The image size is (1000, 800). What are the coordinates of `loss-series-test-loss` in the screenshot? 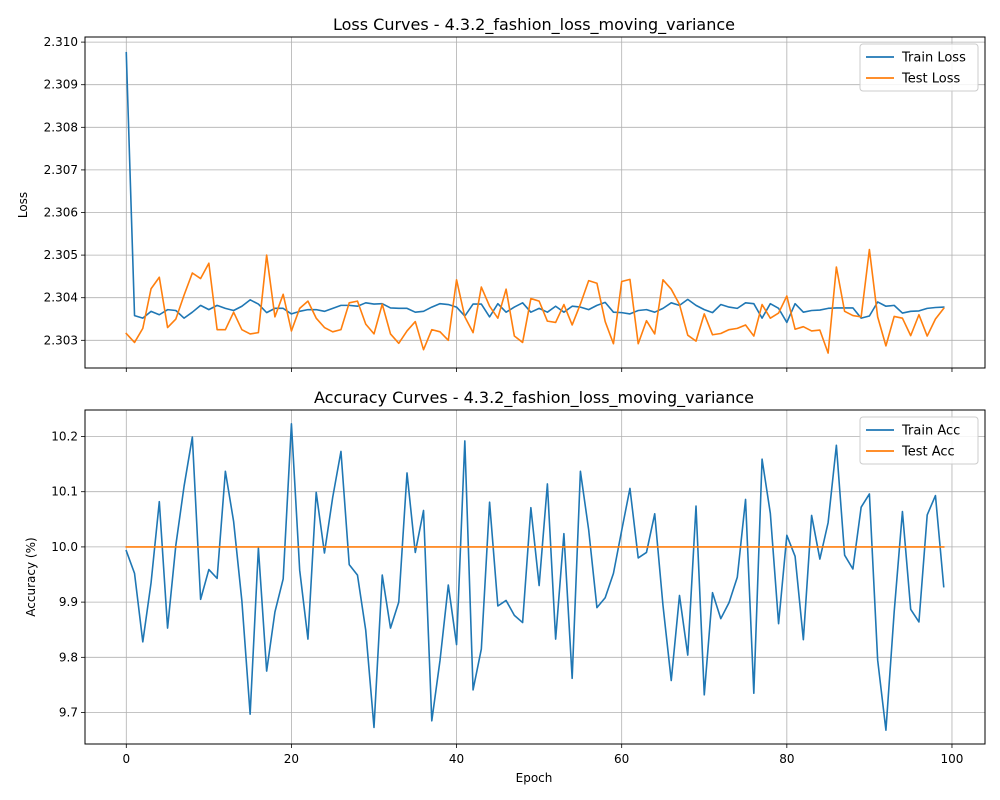 It's located at (535, 301).